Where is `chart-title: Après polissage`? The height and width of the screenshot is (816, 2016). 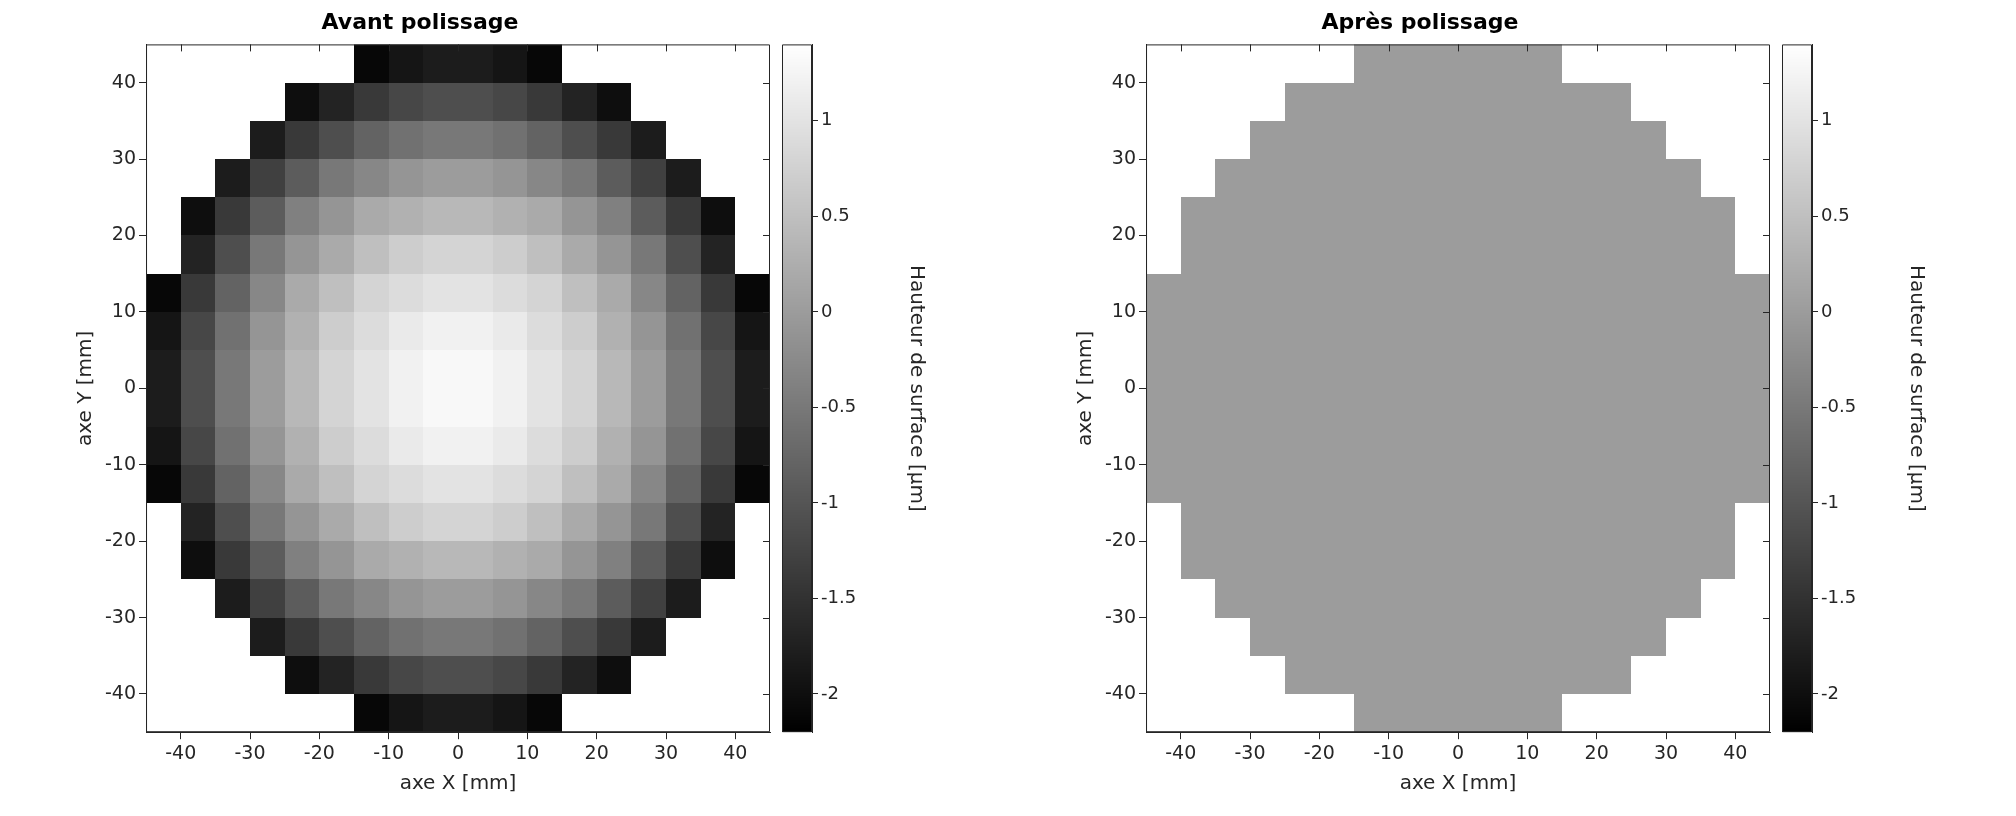 chart-title: Après polissage is located at coordinates (1420, 21).